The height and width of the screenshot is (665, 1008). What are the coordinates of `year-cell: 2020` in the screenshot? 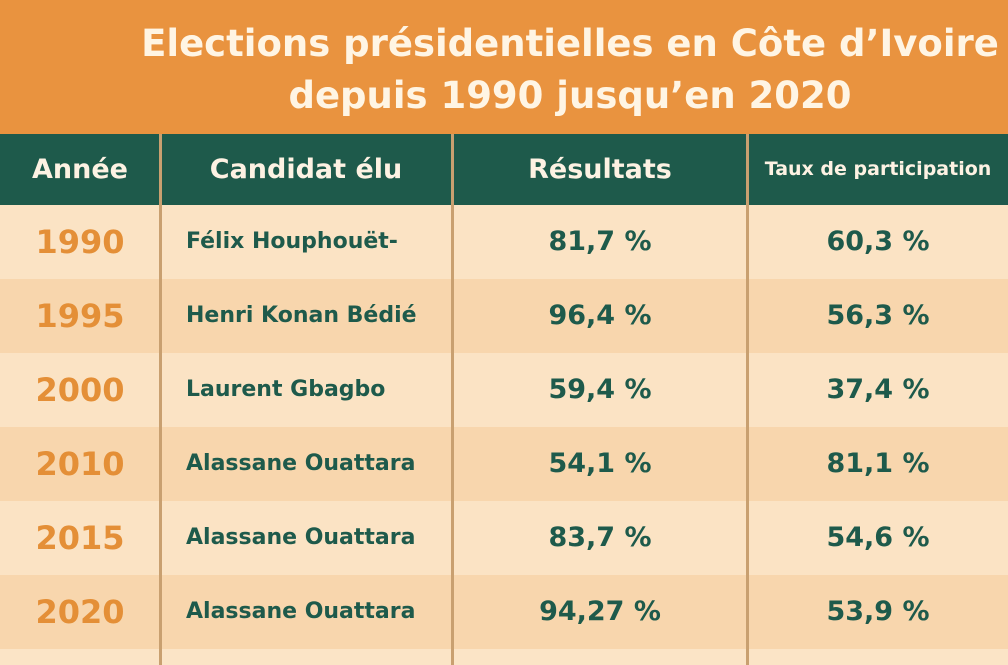 It's located at (80, 612).